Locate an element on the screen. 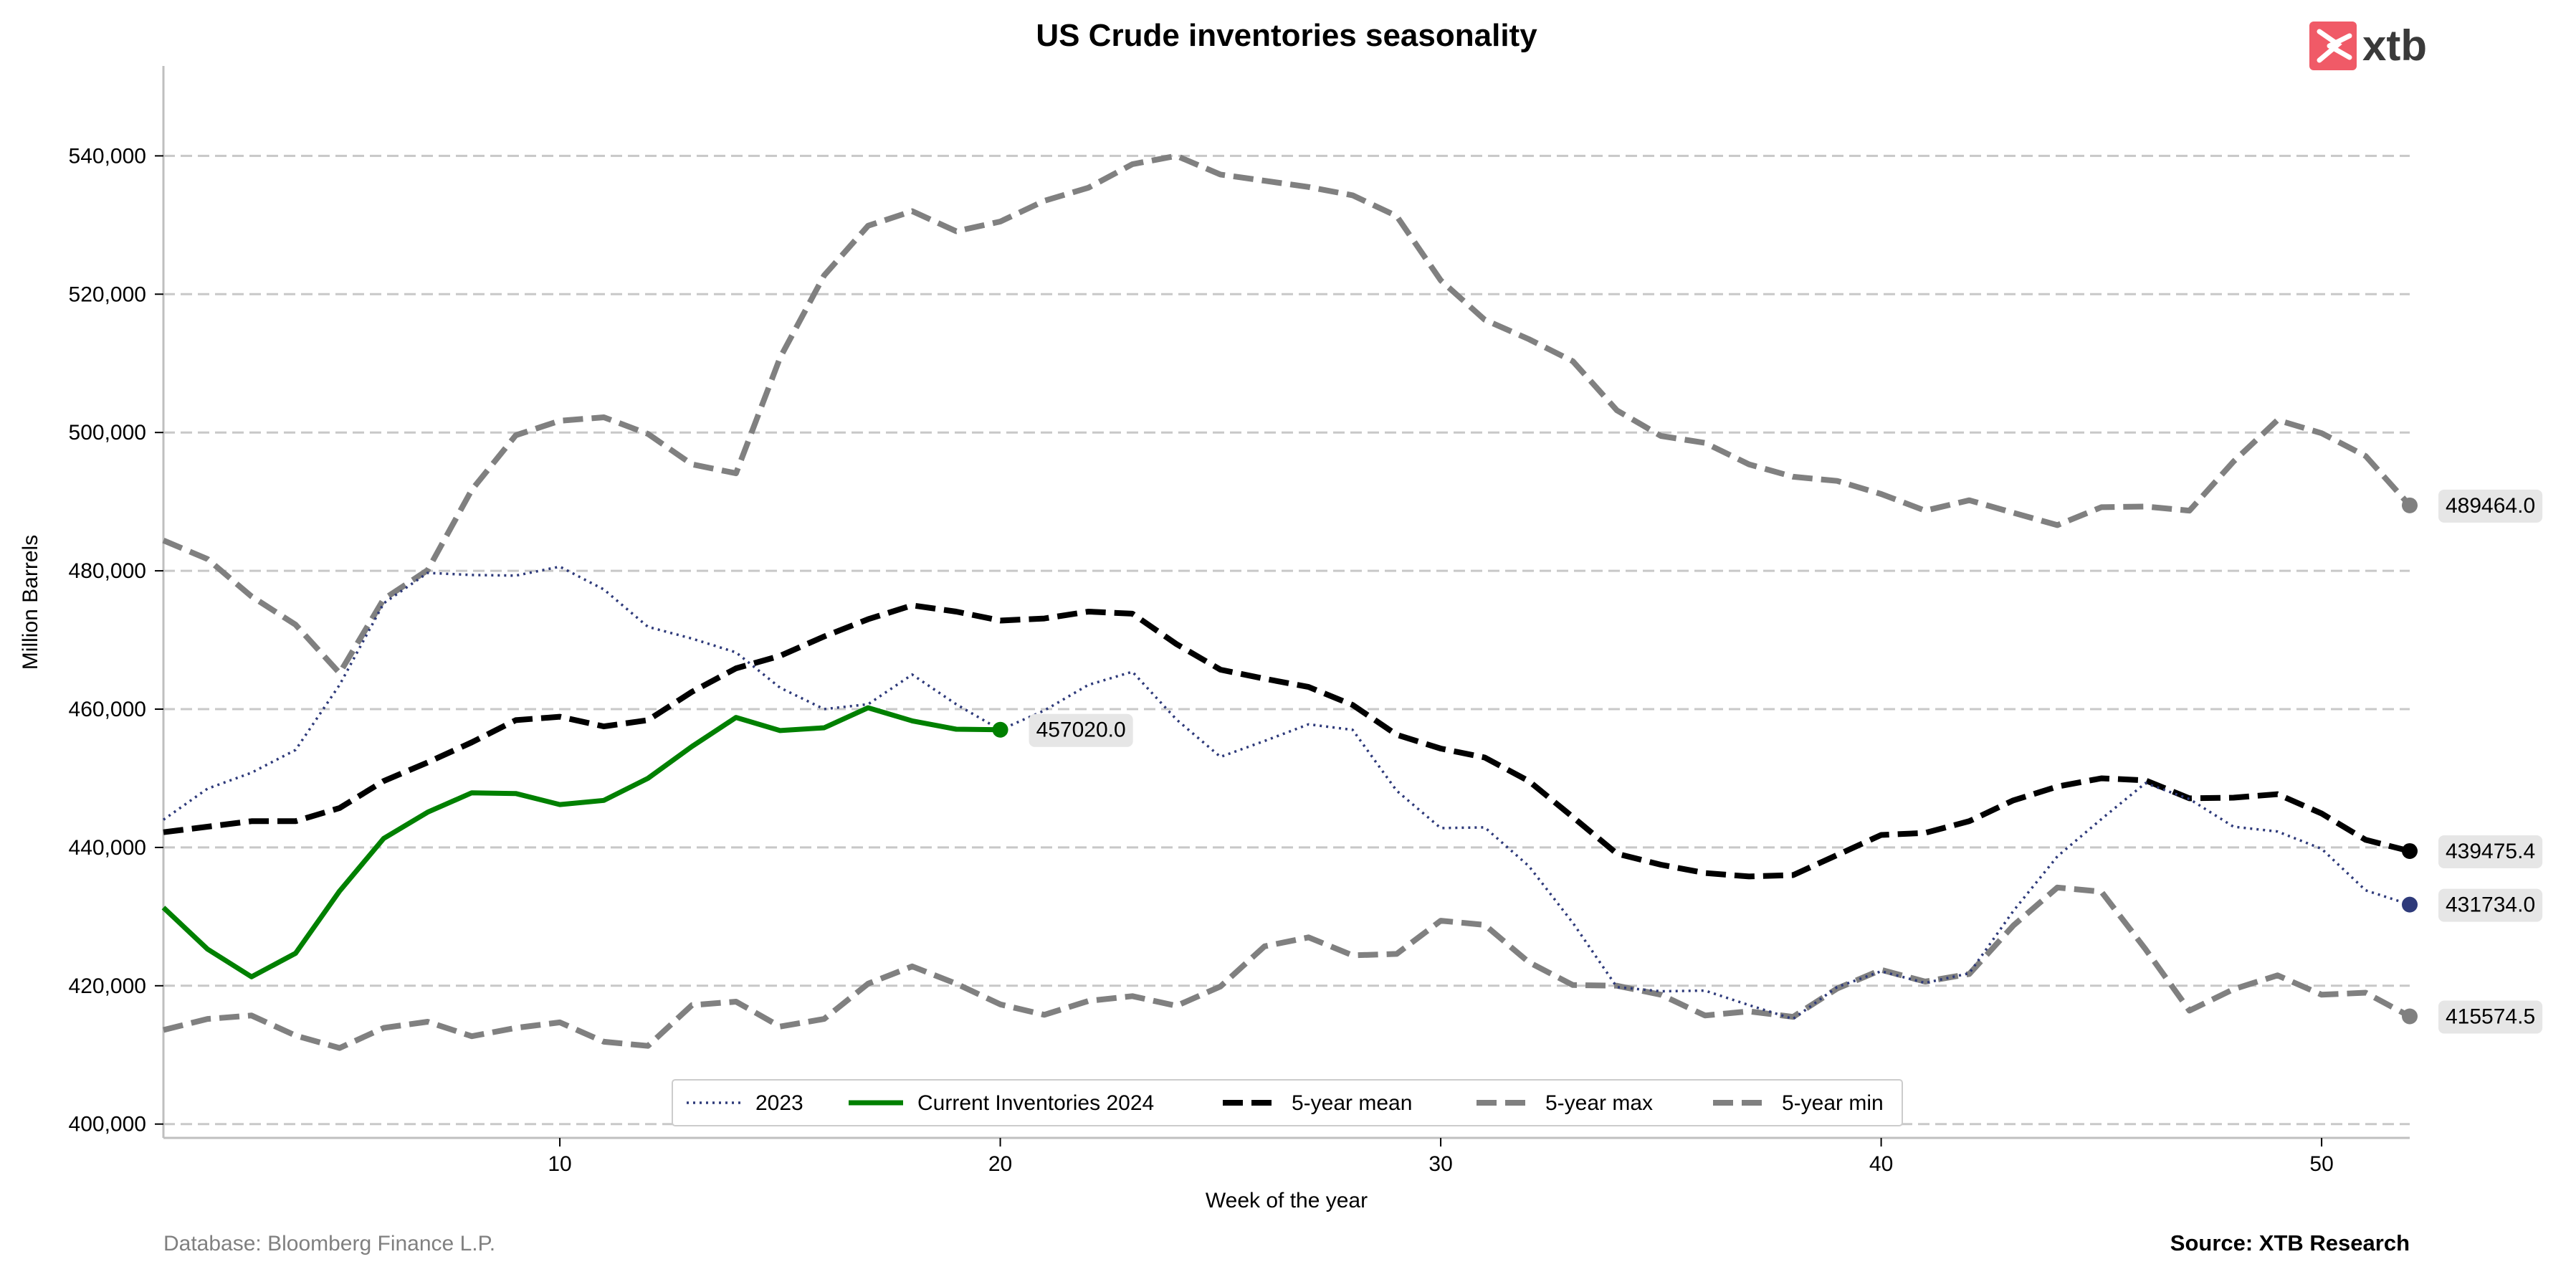 The height and width of the screenshot is (1277, 2576). legend-label: Current Inventories 2024 is located at coordinates (1035, 1103).